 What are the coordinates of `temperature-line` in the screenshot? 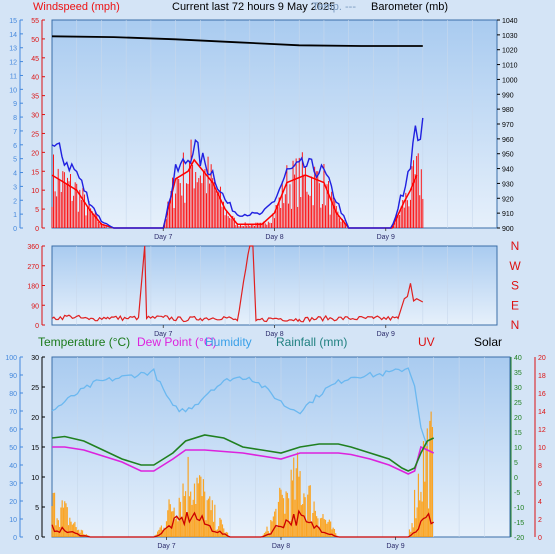 It's located at (243, 453).